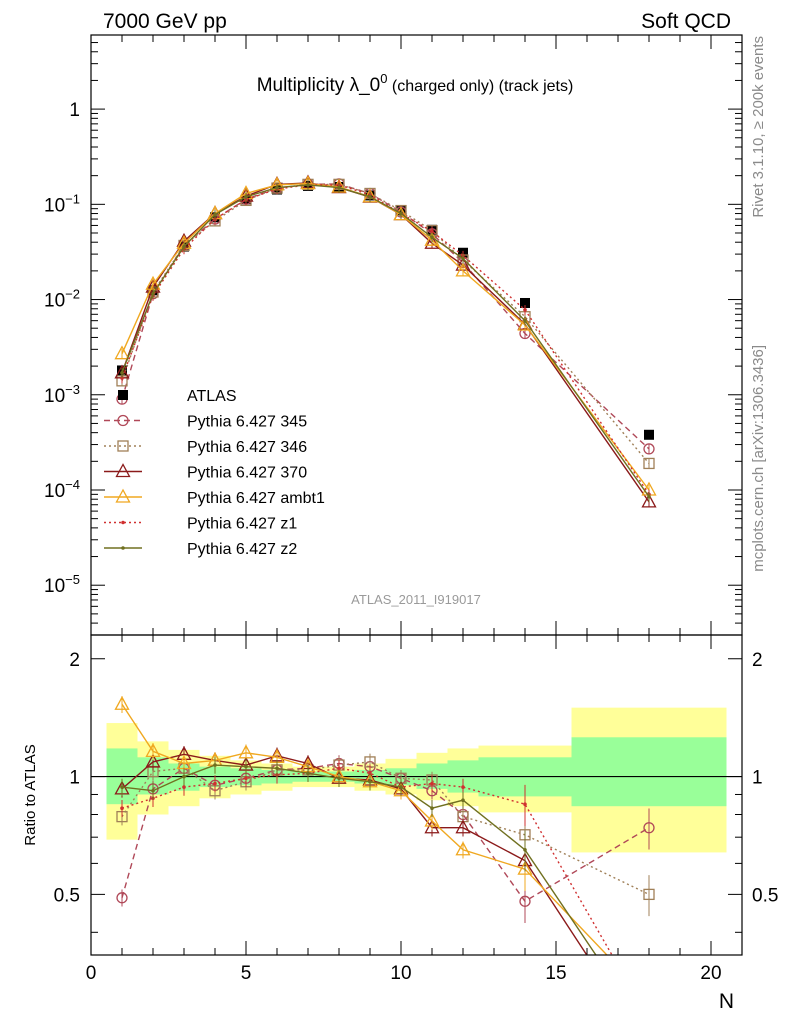 The height and width of the screenshot is (1024, 786). What do you see at coordinates (62, 489) in the screenshot?
I see `y-tick-label: 10⁻⁴` at bounding box center [62, 489].